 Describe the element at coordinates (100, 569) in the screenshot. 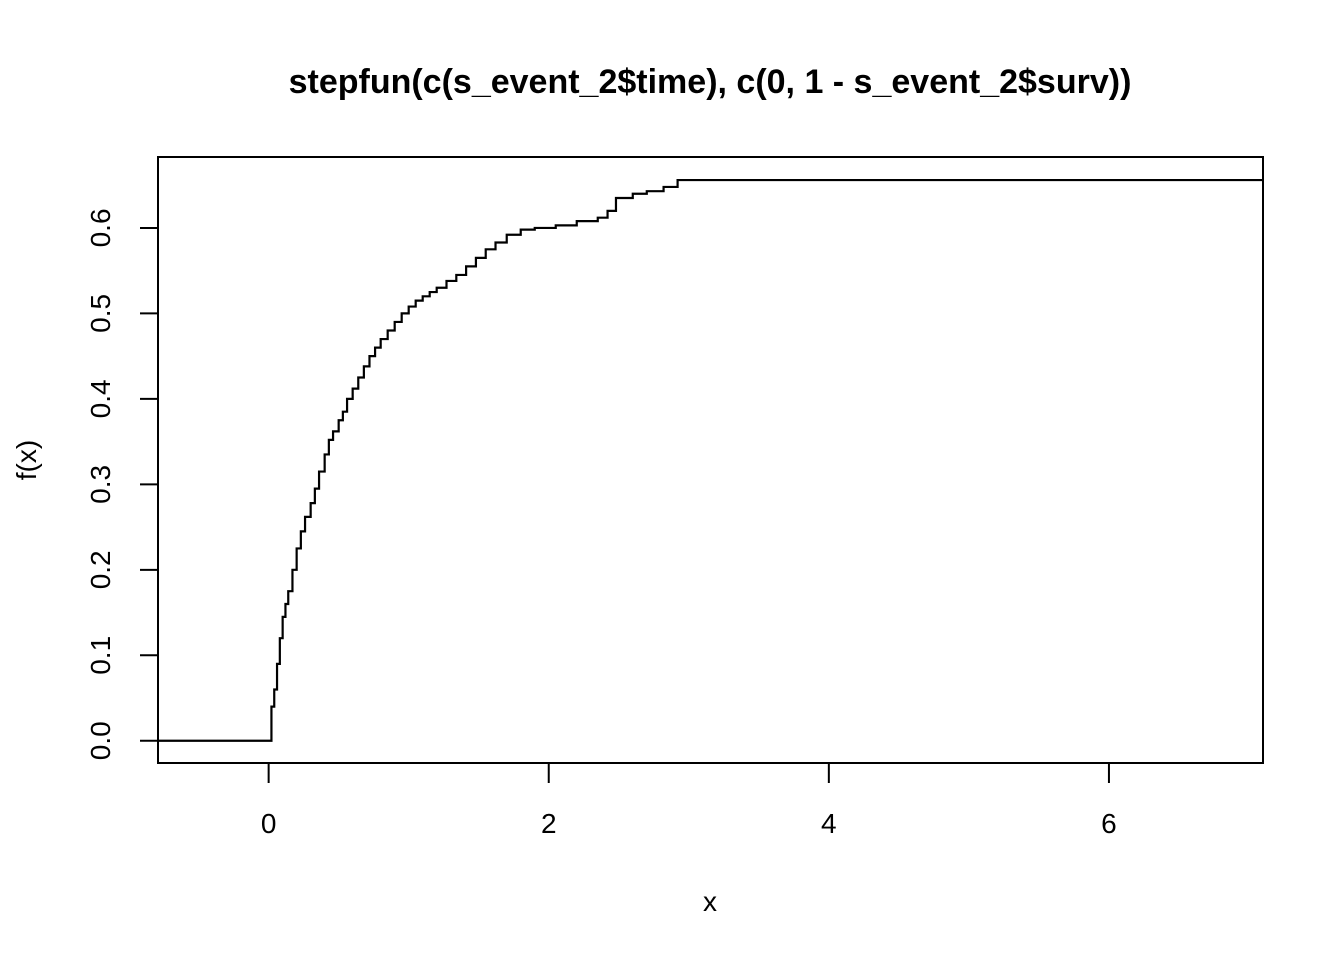

I see `y-tick-label: 0.2` at that location.